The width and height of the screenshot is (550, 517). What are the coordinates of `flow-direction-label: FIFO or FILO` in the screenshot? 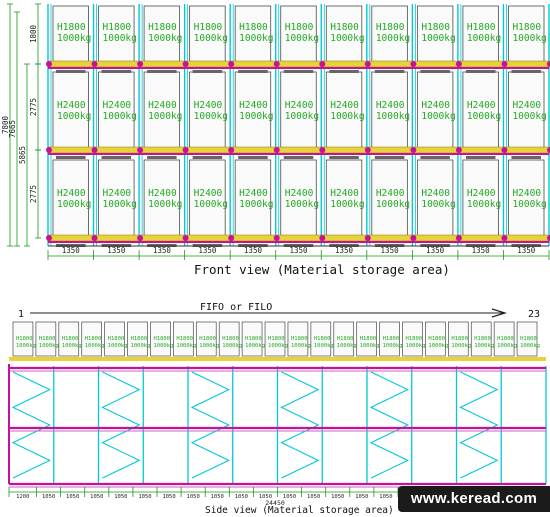 It's located at (236, 307).